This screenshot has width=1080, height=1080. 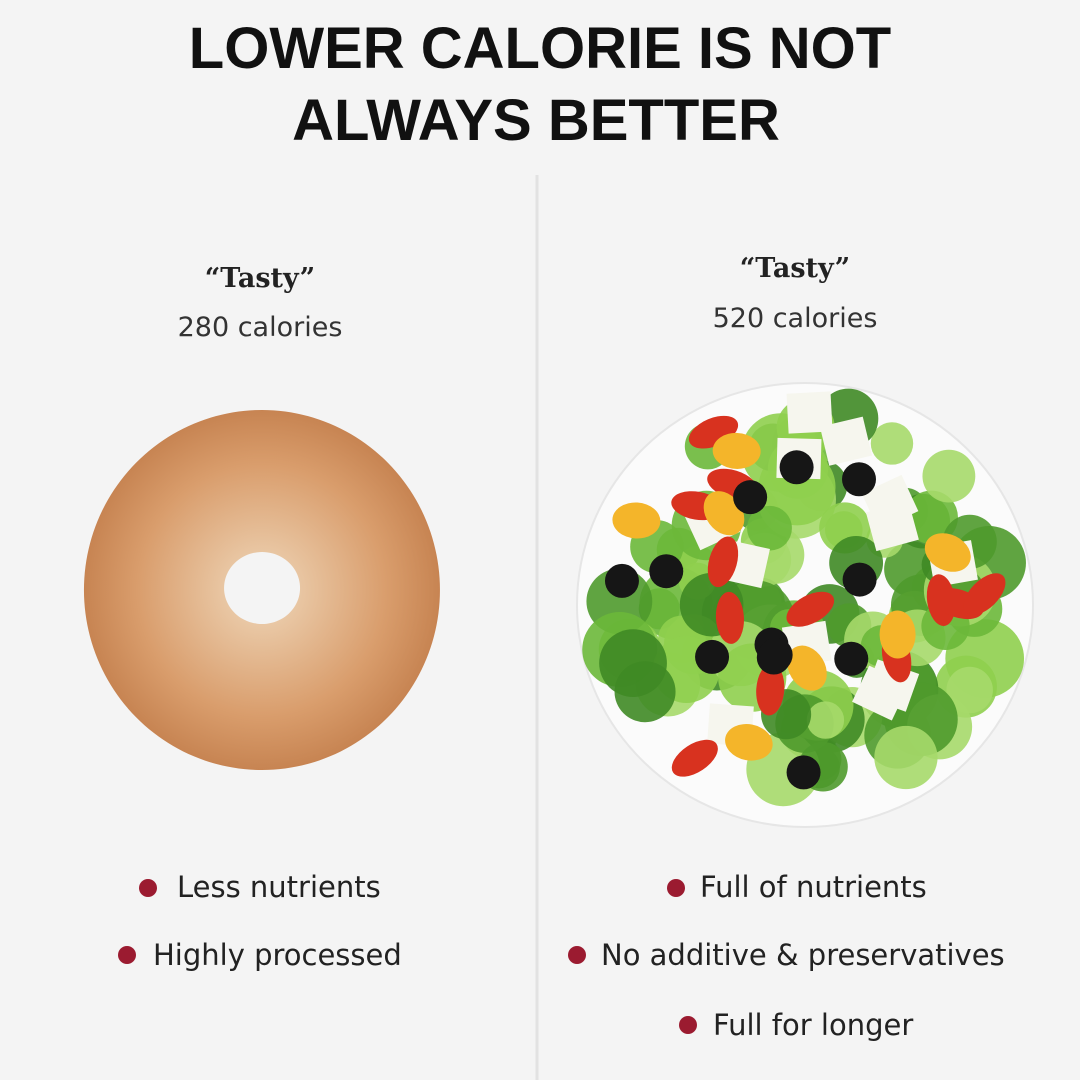 I want to click on title-line: ALWAYS BETTER, so click(x=536, y=120).